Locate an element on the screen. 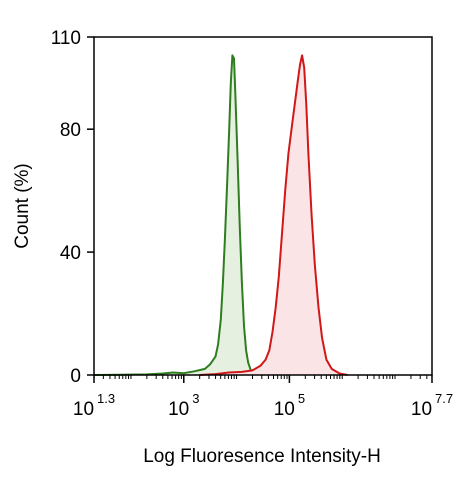 Image resolution: width=476 pixels, height=479 pixels. x-tick-label: 10³ is located at coordinates (183, 405).